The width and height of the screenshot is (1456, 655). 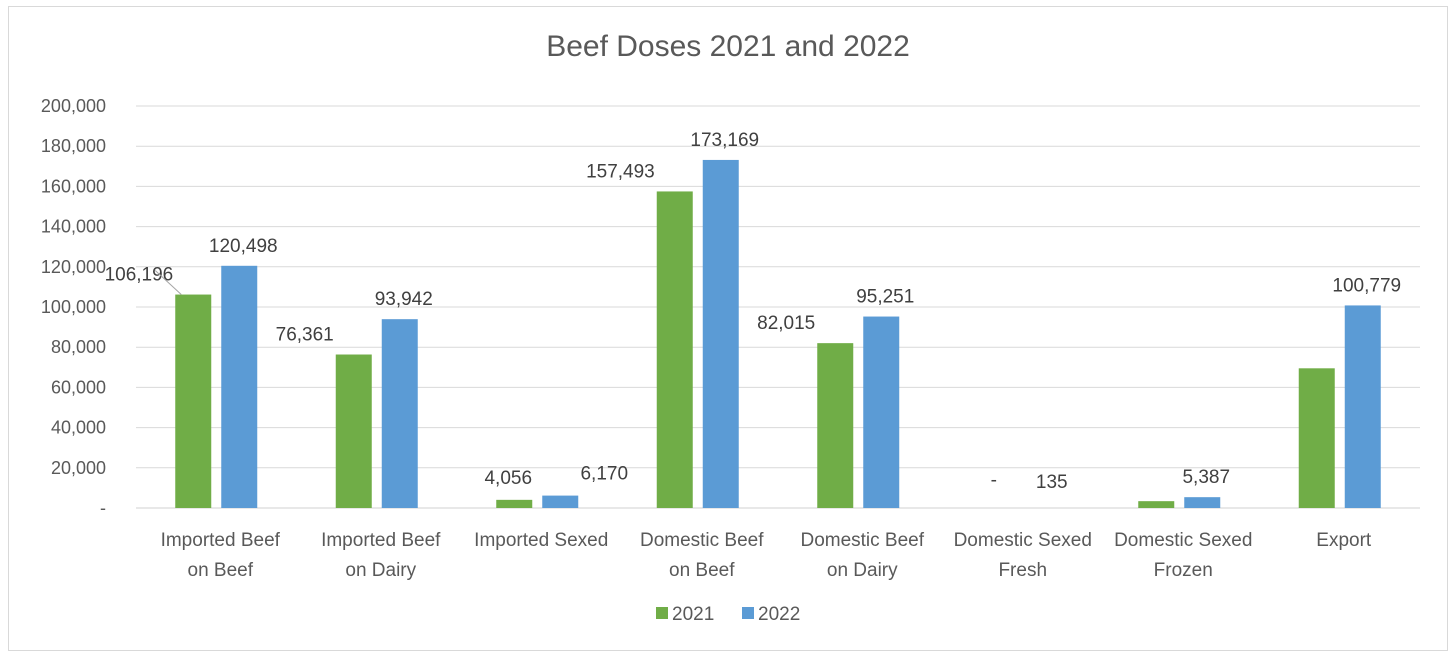 What do you see at coordinates (885, 297) in the screenshot?
I see `data-label: 95,251` at bounding box center [885, 297].